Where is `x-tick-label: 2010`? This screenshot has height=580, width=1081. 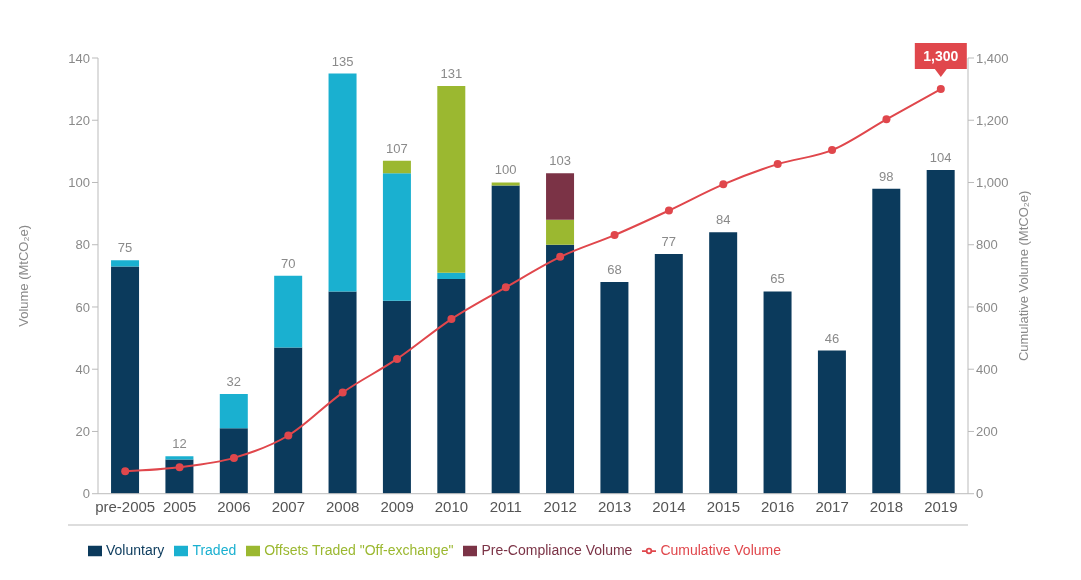
x-tick-label: 2010 is located at coordinates (451, 507).